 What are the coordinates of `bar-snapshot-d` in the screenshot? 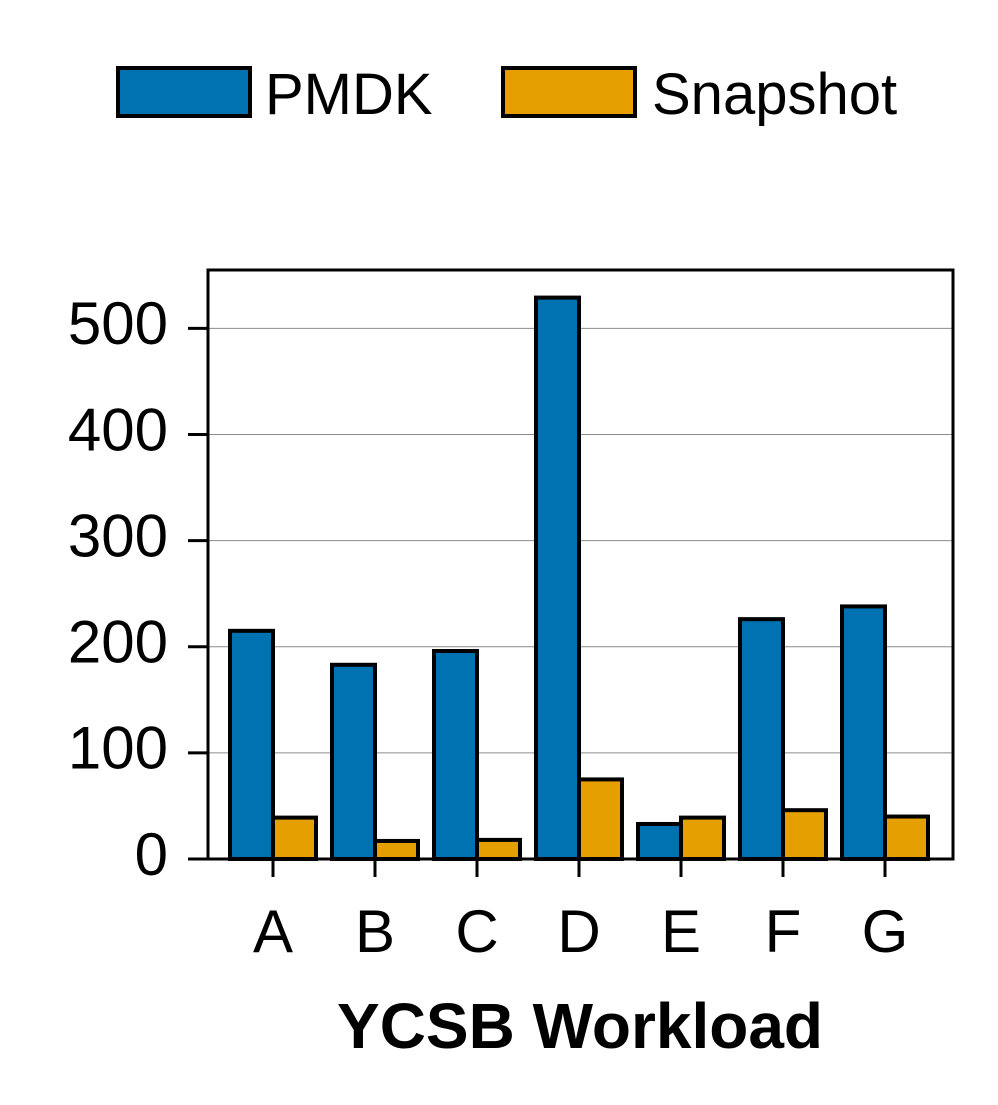 It's located at (600, 819).